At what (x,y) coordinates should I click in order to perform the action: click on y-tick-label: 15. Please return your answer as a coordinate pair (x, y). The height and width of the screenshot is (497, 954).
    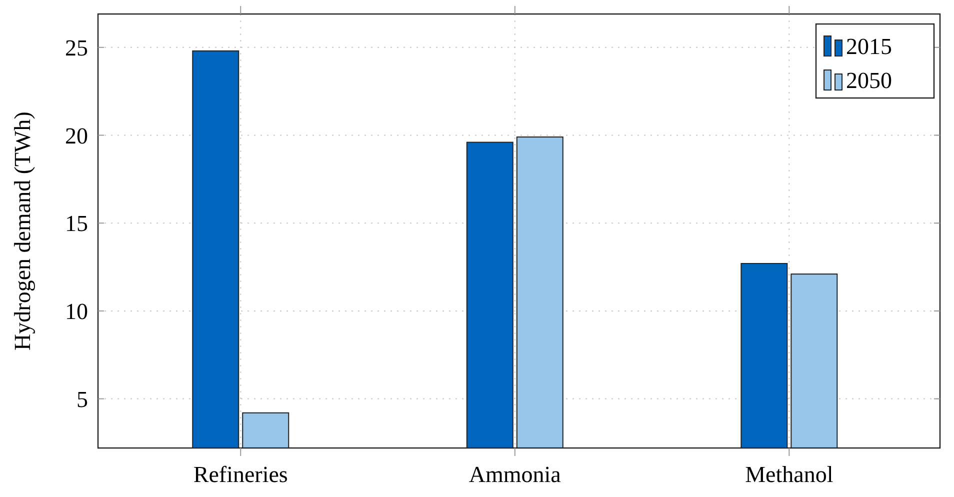
    Looking at the image, I should click on (76, 223).